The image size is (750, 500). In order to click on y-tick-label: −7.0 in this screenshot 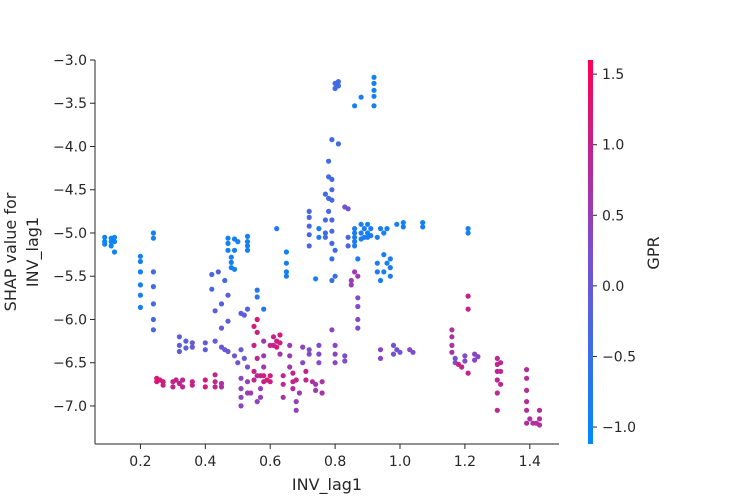, I will do `click(70, 407)`.